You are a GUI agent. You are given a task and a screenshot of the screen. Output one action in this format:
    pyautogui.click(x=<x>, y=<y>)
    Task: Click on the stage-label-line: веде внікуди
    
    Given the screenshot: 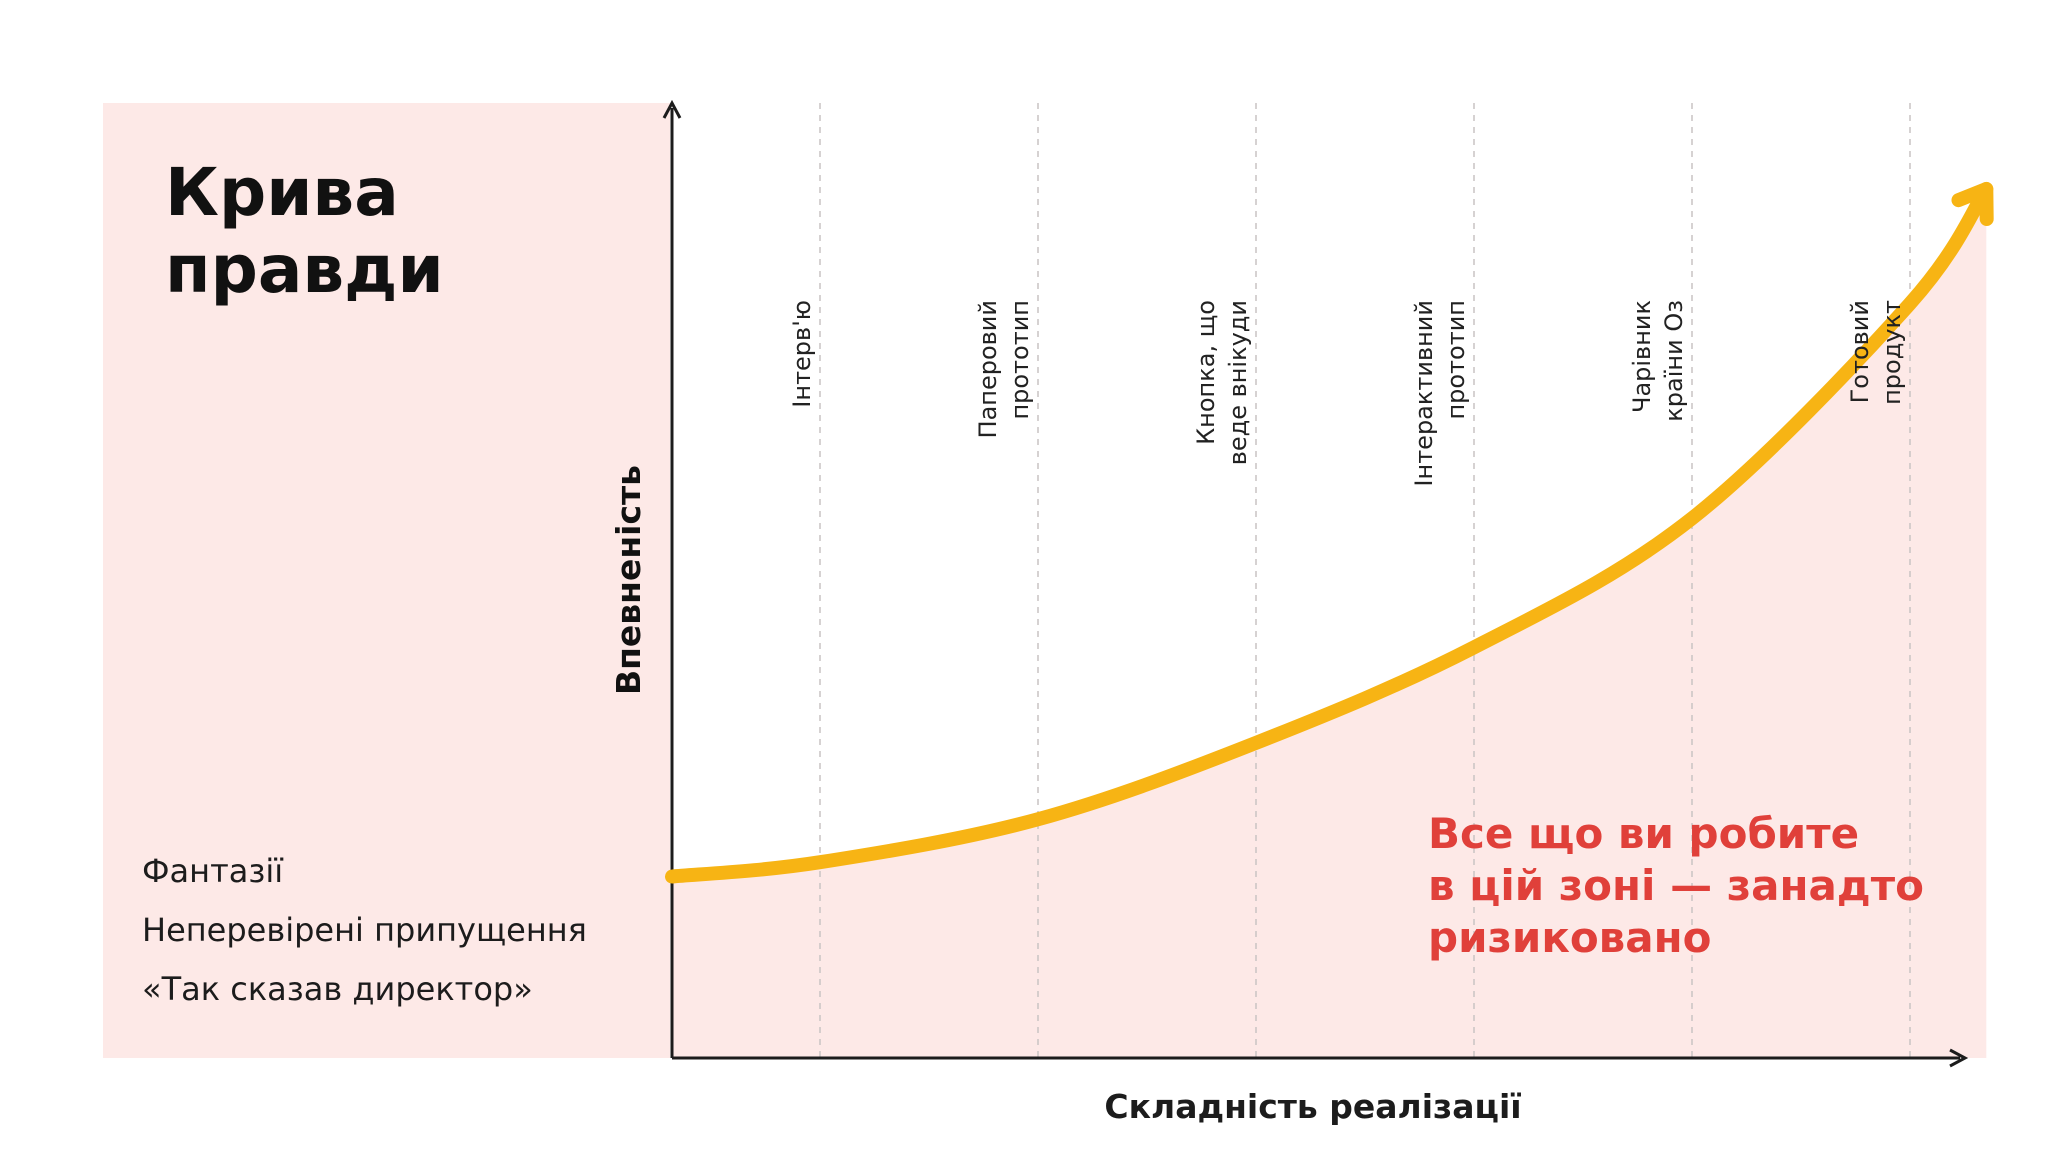 What is the action you would take?
    pyautogui.click(x=1238, y=382)
    